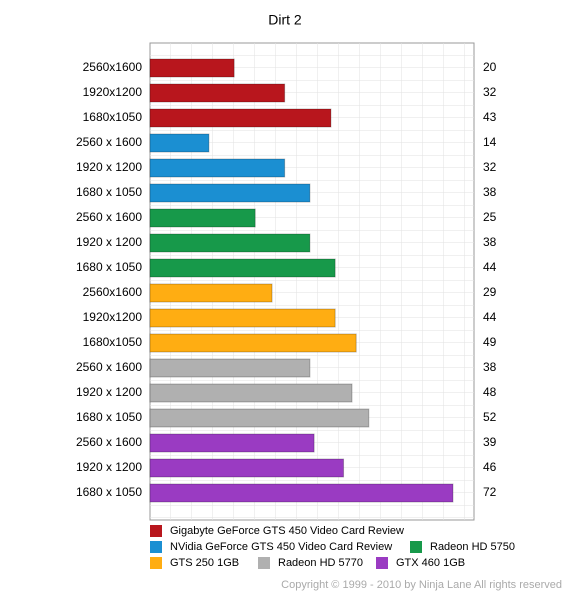 This screenshot has height=596, width=570. Describe the element at coordinates (490, 217) in the screenshot. I see `value-label: 25` at that location.